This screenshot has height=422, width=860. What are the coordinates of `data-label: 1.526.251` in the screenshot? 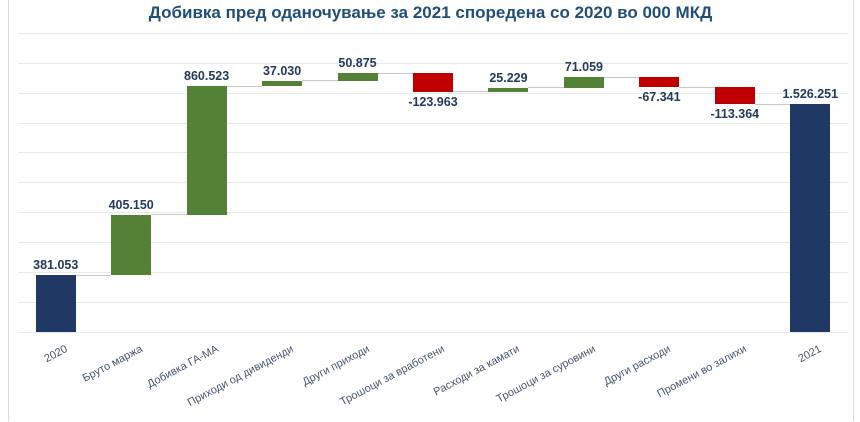 It's located at (810, 94).